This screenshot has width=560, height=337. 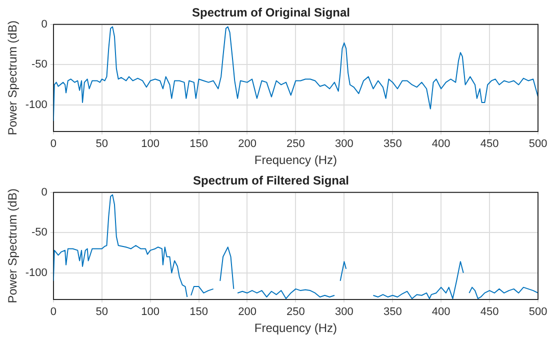 What do you see at coordinates (271, 13) in the screenshot?
I see `chart-title: Spectrum of Original Signal` at bounding box center [271, 13].